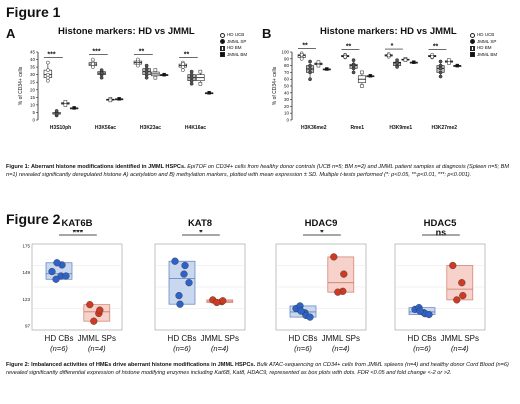  I want to click on panel-a-legend: HD UCB JMML SP HD BM JMML BM, so click(233, 45).